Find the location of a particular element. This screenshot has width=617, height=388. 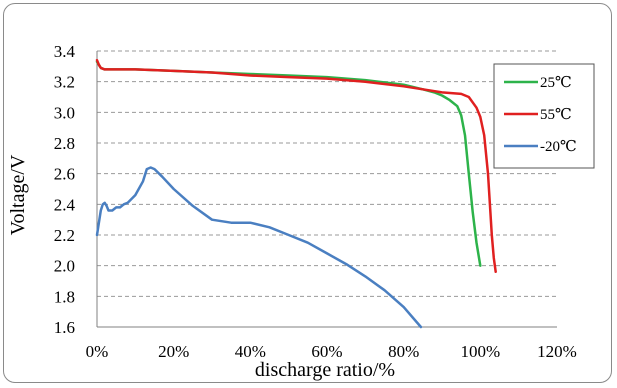

x-tick-label: 20% is located at coordinates (173, 351).